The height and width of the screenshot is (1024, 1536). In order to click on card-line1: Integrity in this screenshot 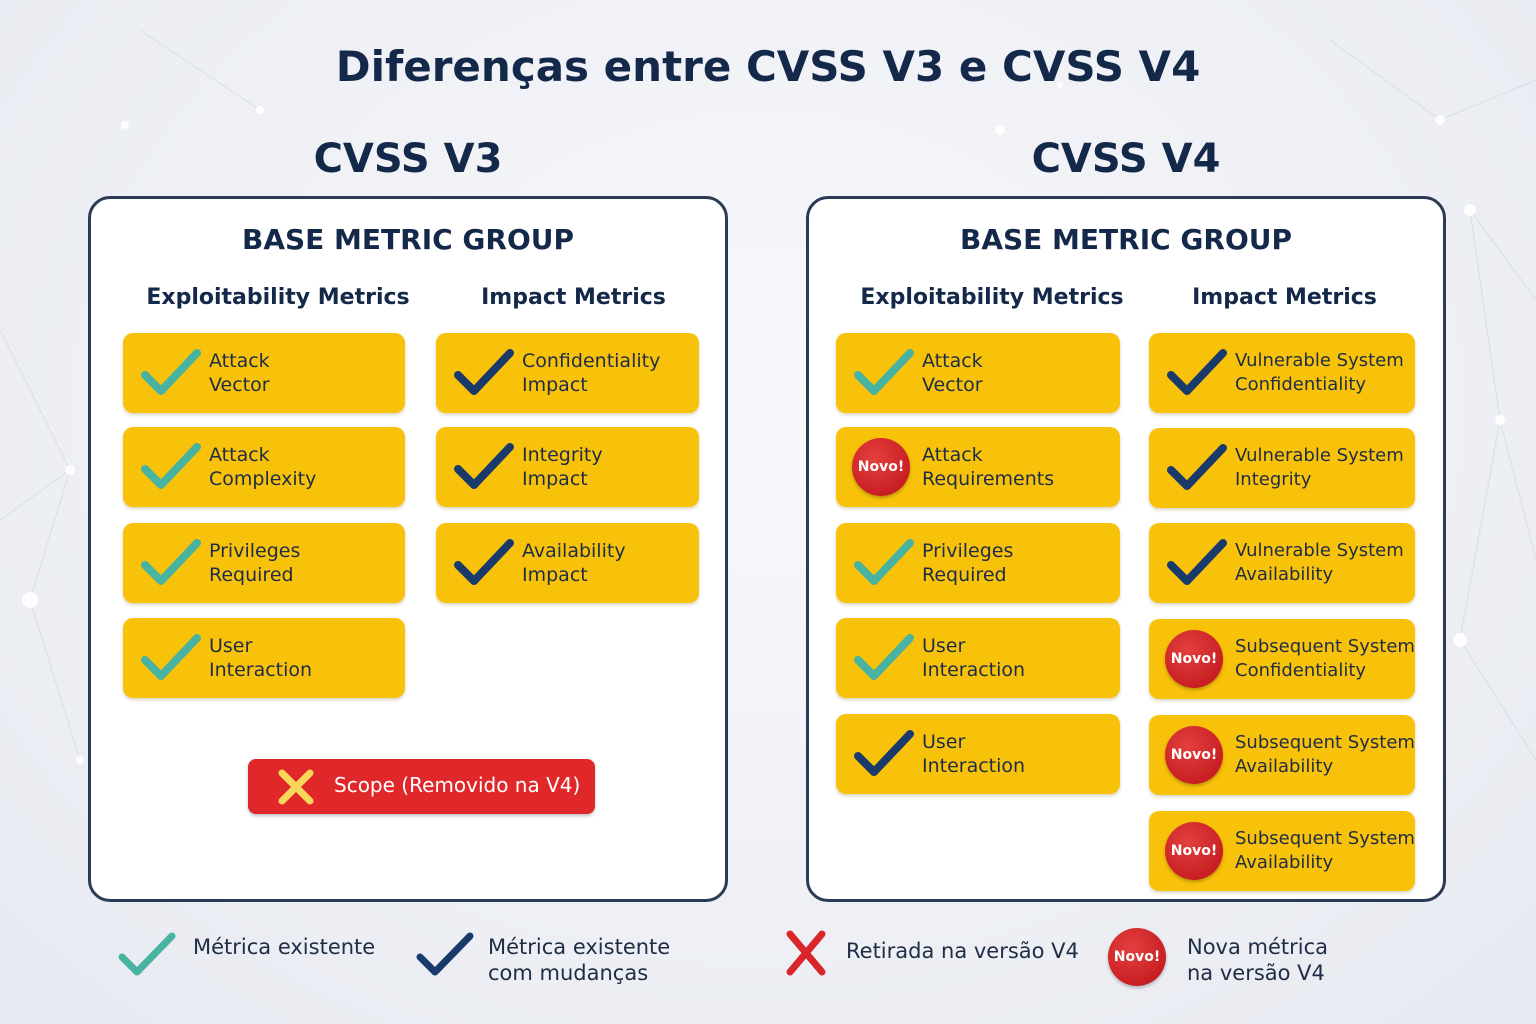, I will do `click(562, 455)`.